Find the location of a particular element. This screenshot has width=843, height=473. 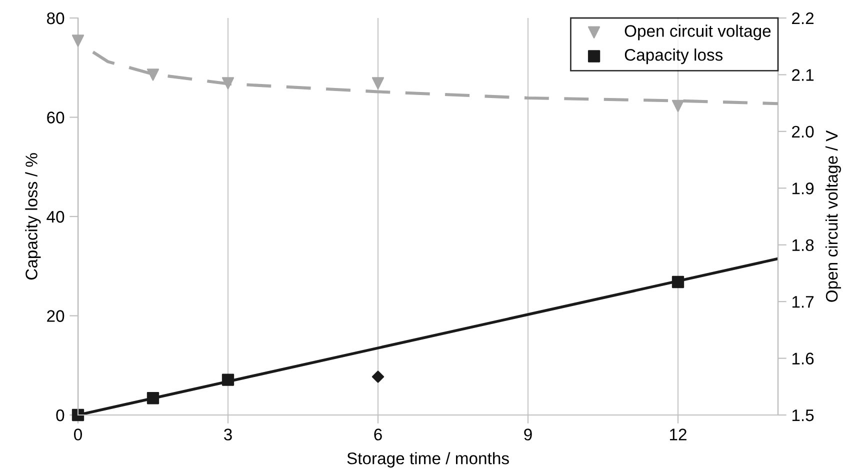

y-tick-label: 60 is located at coordinates (55, 118).